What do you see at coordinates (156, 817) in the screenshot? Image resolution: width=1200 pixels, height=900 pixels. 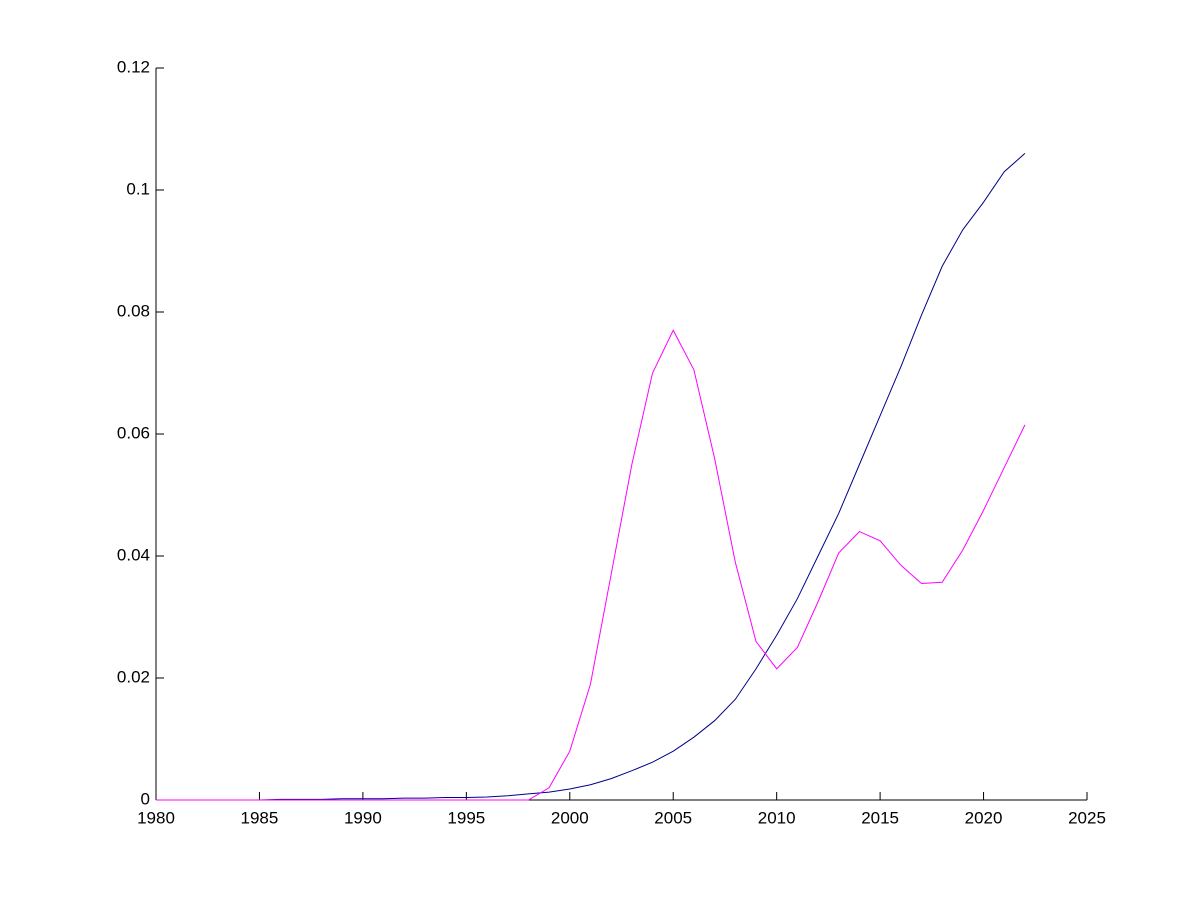 I see `x-tick-label: 1980` at bounding box center [156, 817].